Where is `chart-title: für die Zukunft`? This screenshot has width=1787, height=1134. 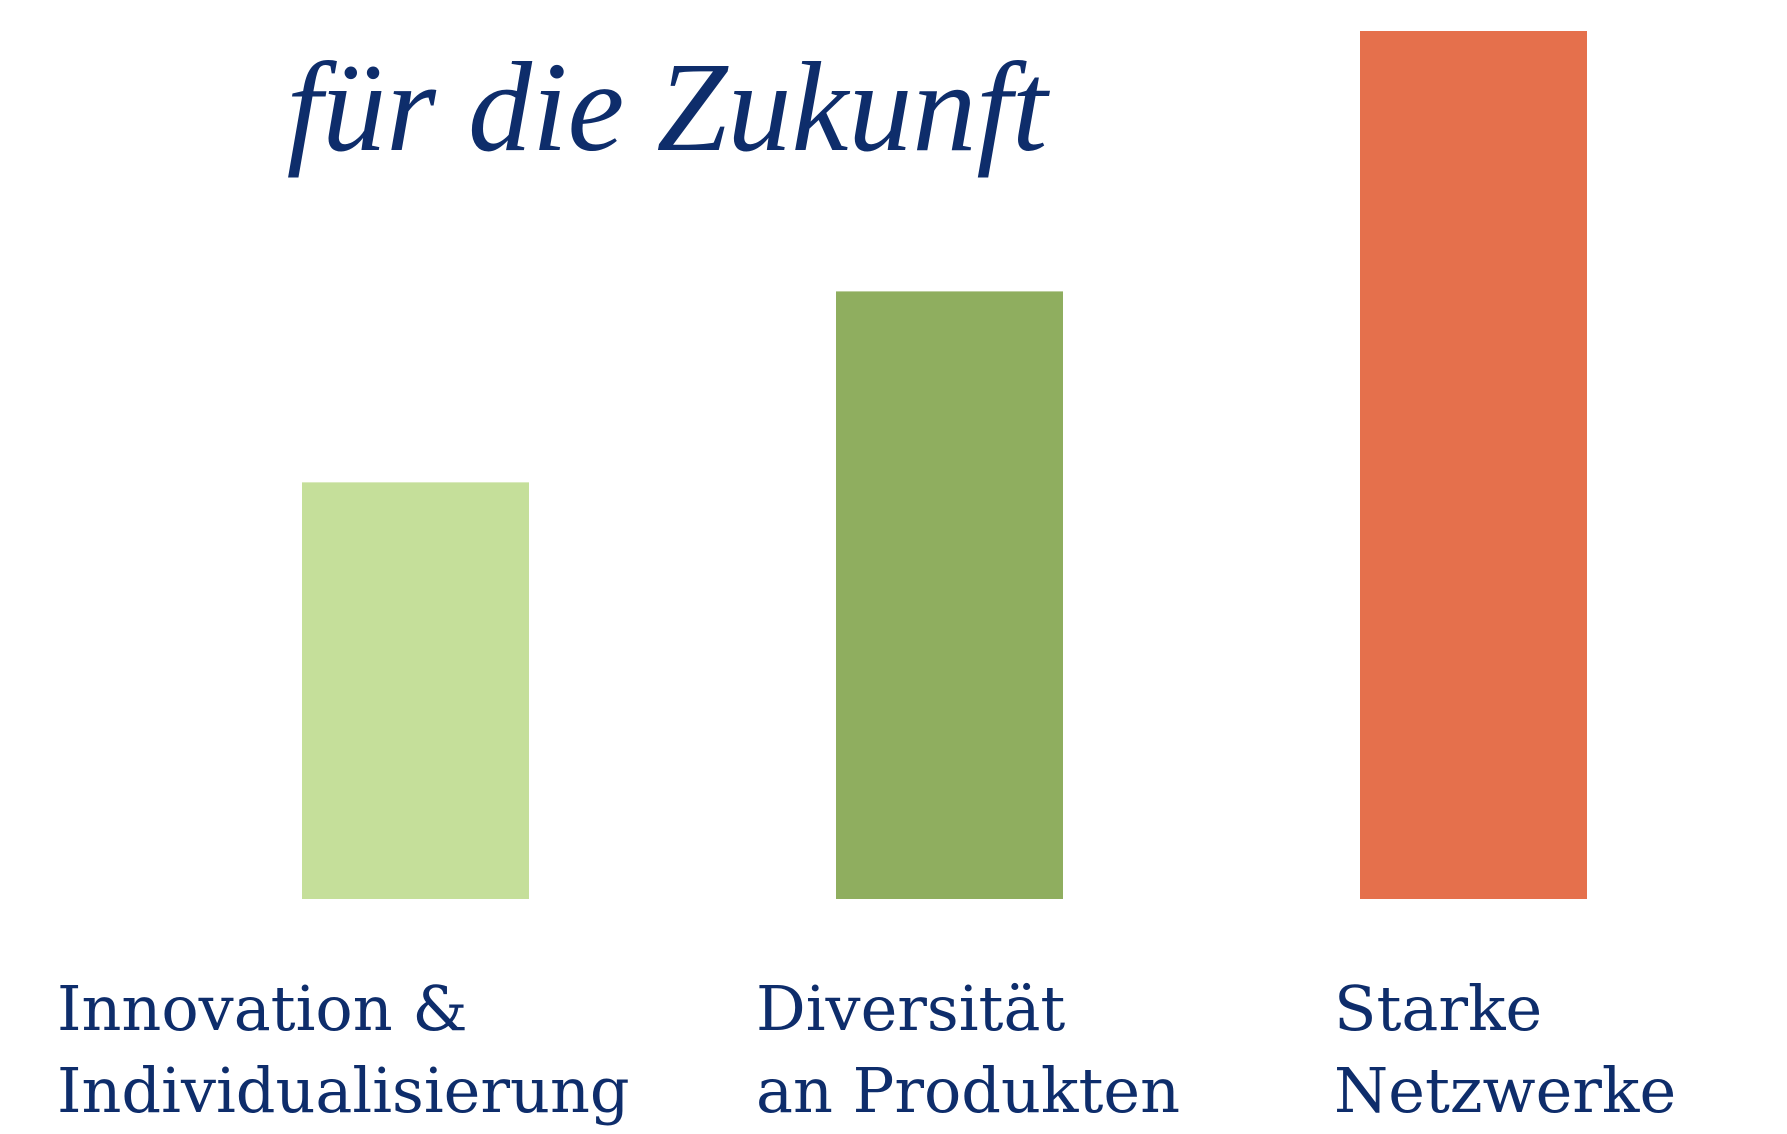 chart-title: für die Zukunft is located at coordinates (669, 107).